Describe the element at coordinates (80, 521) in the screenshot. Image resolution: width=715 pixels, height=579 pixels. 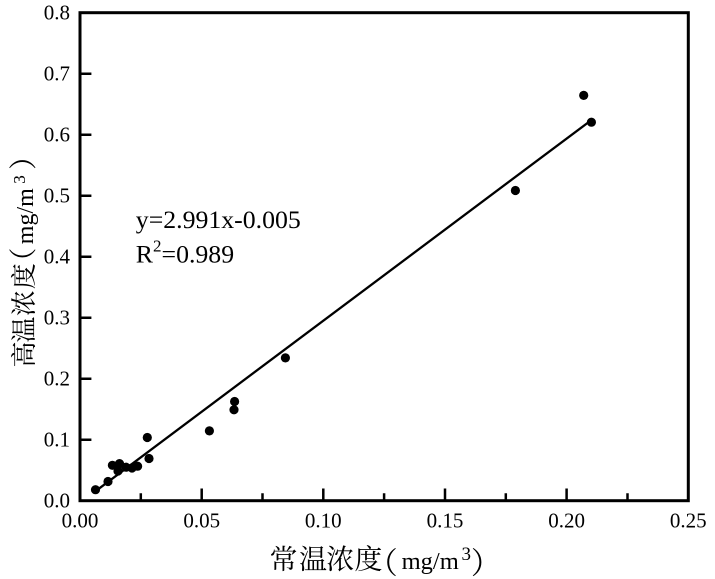
I see `svg-text: 0.00` at that location.